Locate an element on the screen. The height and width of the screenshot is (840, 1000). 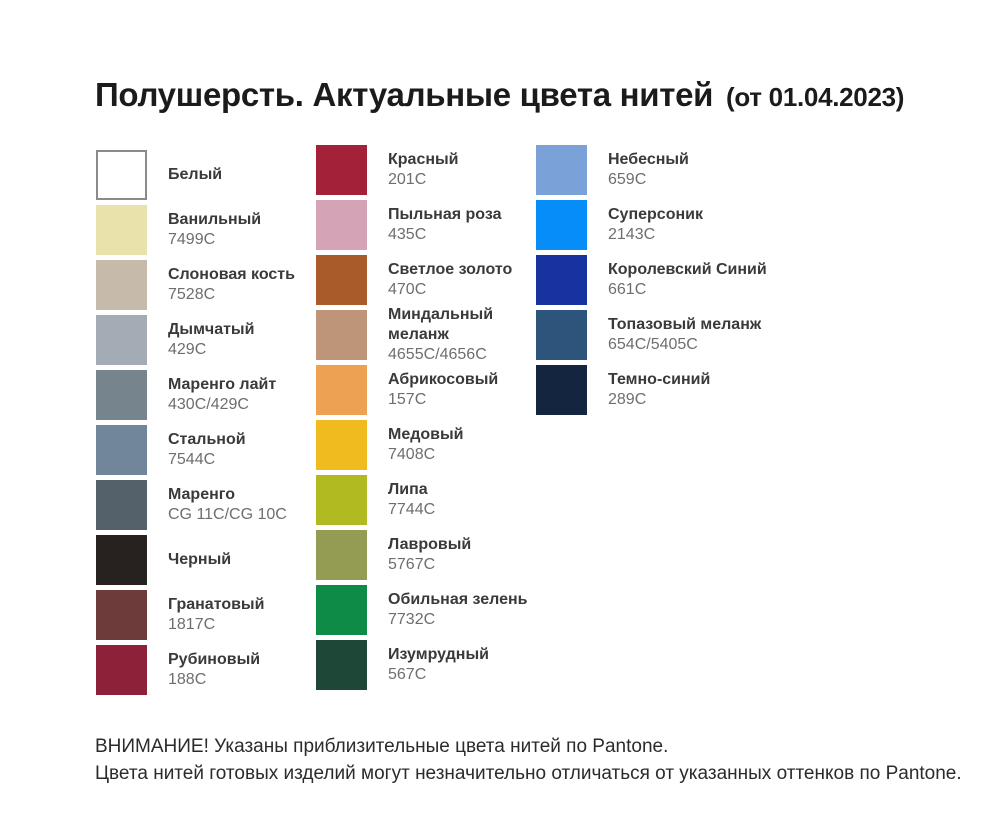
color-code: 7744C is located at coordinates (412, 509).